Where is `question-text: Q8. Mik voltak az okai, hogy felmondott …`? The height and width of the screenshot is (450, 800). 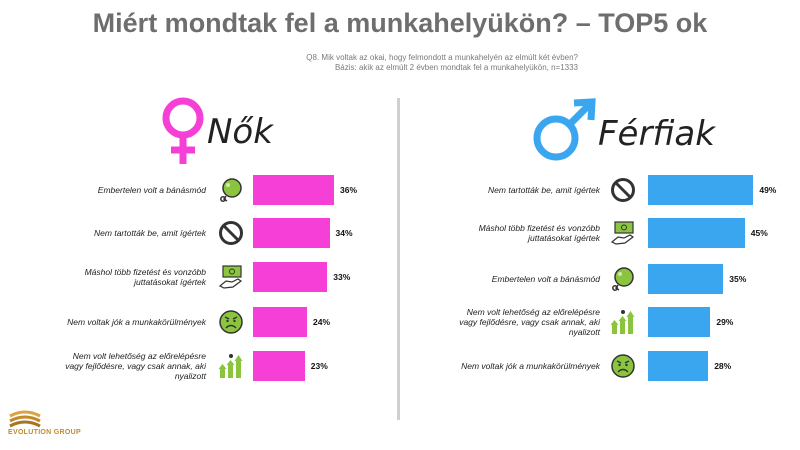
question-text: Q8. Mik voltak az okai, hogy felmondott … is located at coordinates (442, 57).